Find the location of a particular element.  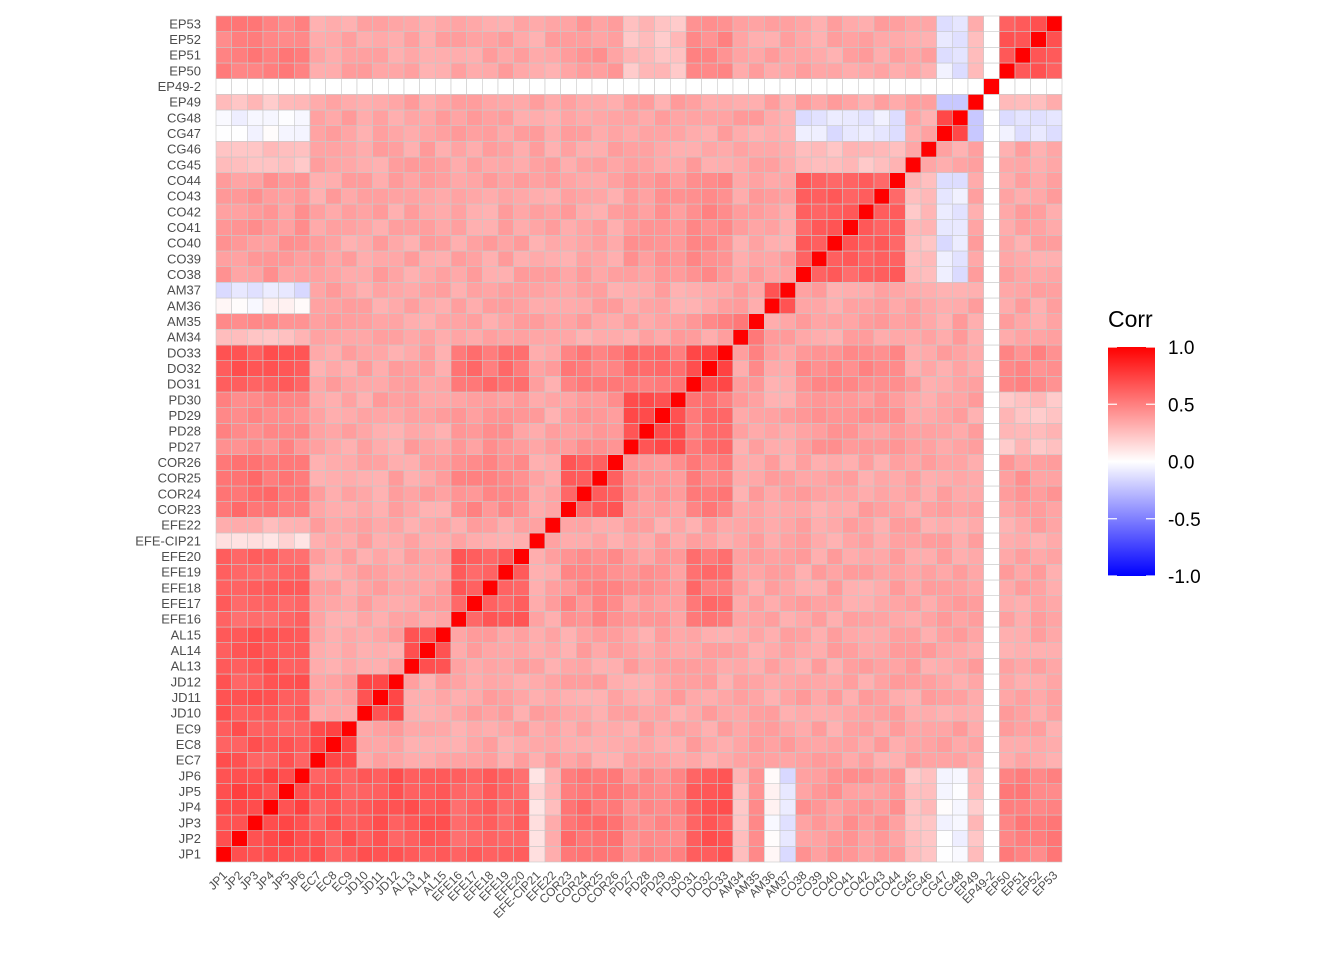

y-tick-label: CO42 is located at coordinates (184, 211).